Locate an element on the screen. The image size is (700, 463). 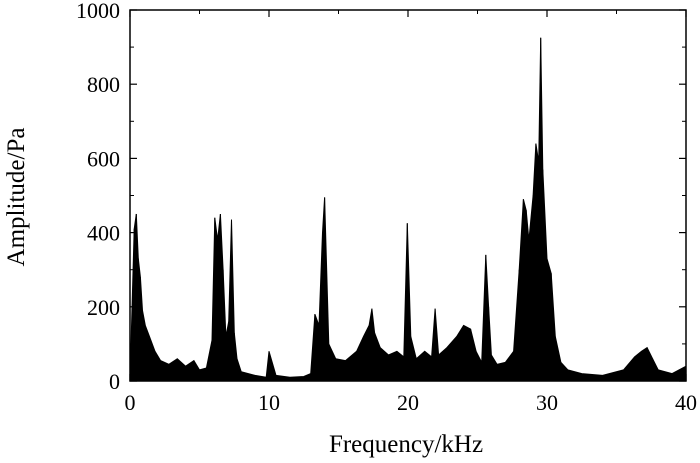
y-tick-label: 800 is located at coordinates (103, 84).